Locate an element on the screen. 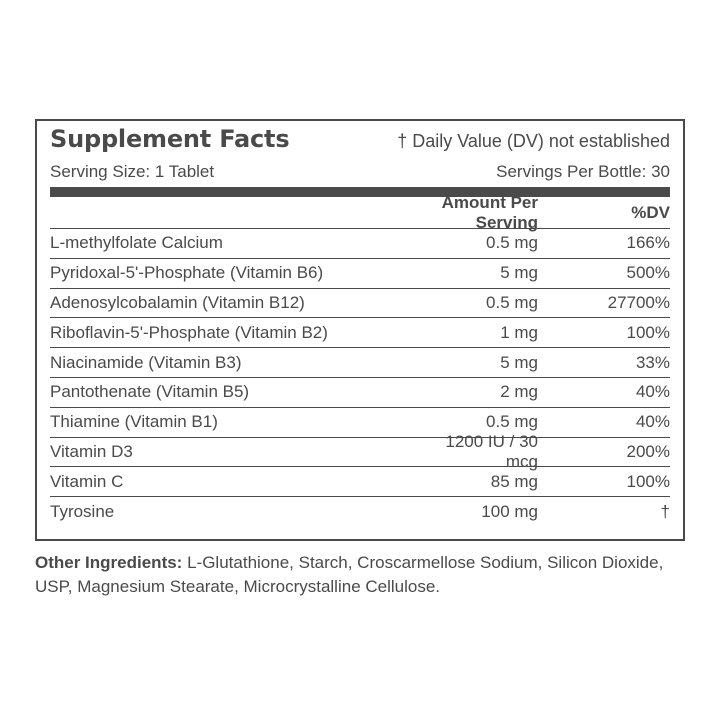 This screenshot has width=720, height=720. nutrient-row: Thiamine (Vitamin B1) 0.5 mg 40% is located at coordinates (360, 423).